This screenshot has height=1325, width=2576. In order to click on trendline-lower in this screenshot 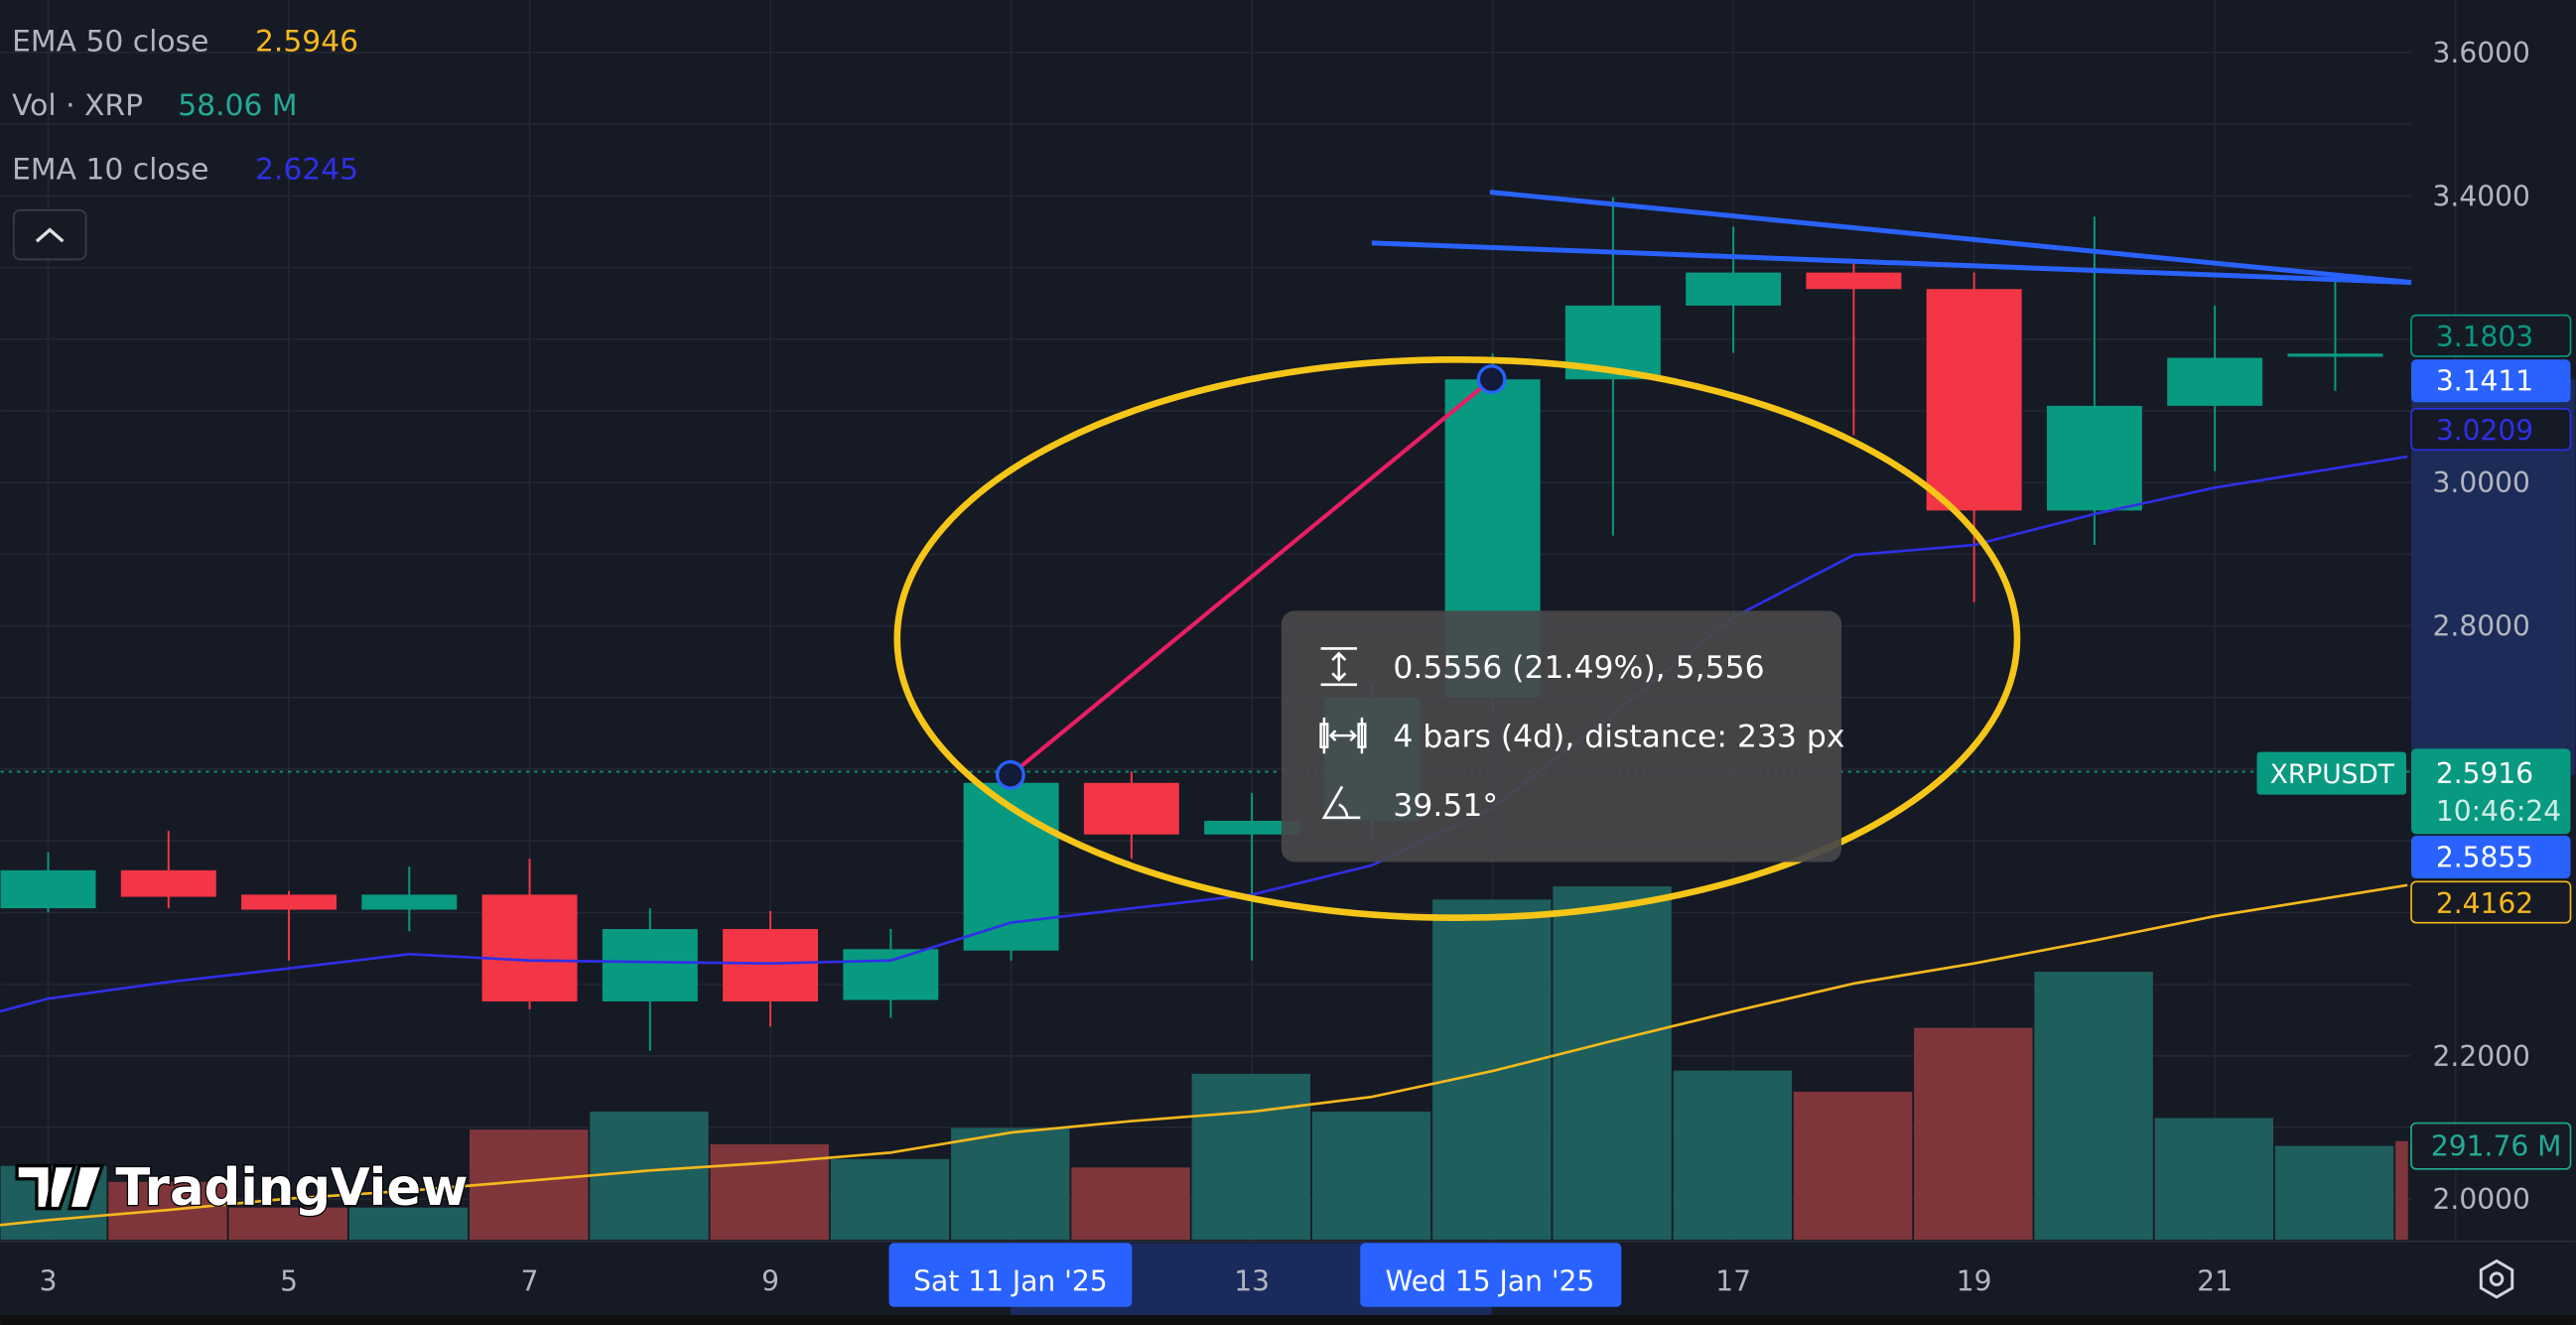, I will do `click(1891, 263)`.